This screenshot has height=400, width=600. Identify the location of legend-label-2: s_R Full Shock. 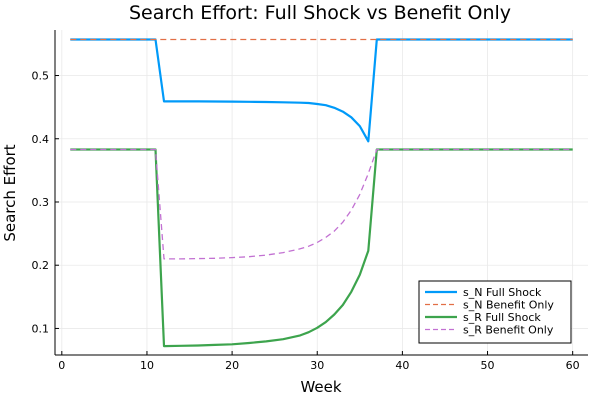
(502, 317).